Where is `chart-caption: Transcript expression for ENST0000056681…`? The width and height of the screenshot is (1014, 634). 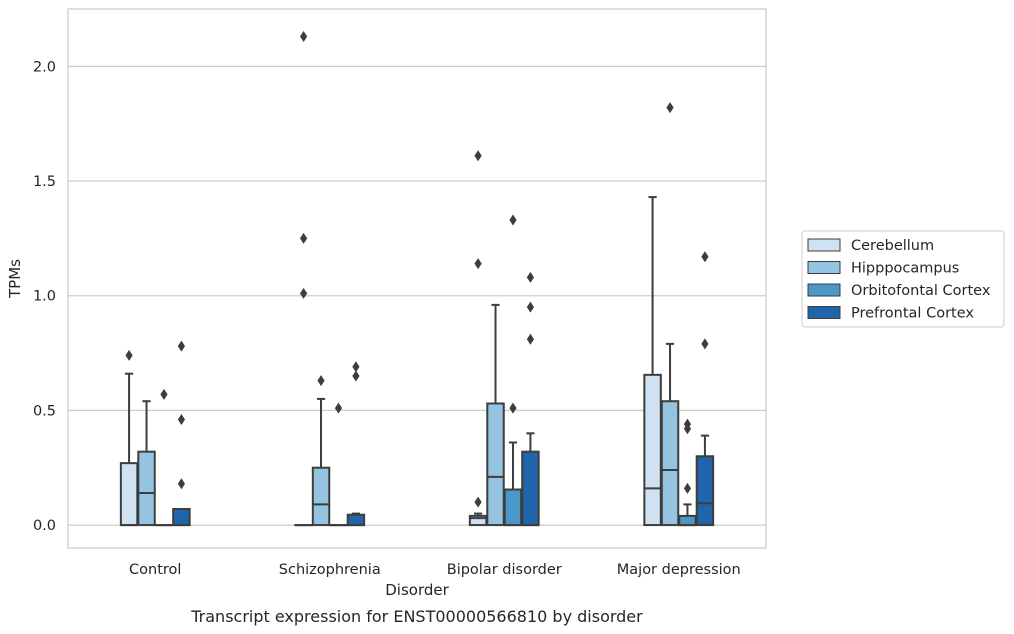
chart-caption: Transcript expression for ENST0000056681… is located at coordinates (416, 616).